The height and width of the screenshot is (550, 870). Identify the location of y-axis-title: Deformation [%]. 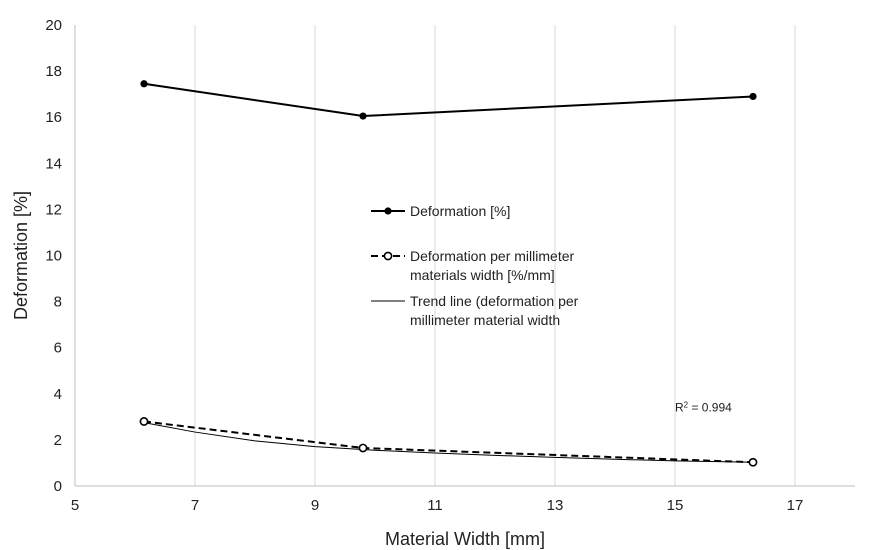
(21, 255).